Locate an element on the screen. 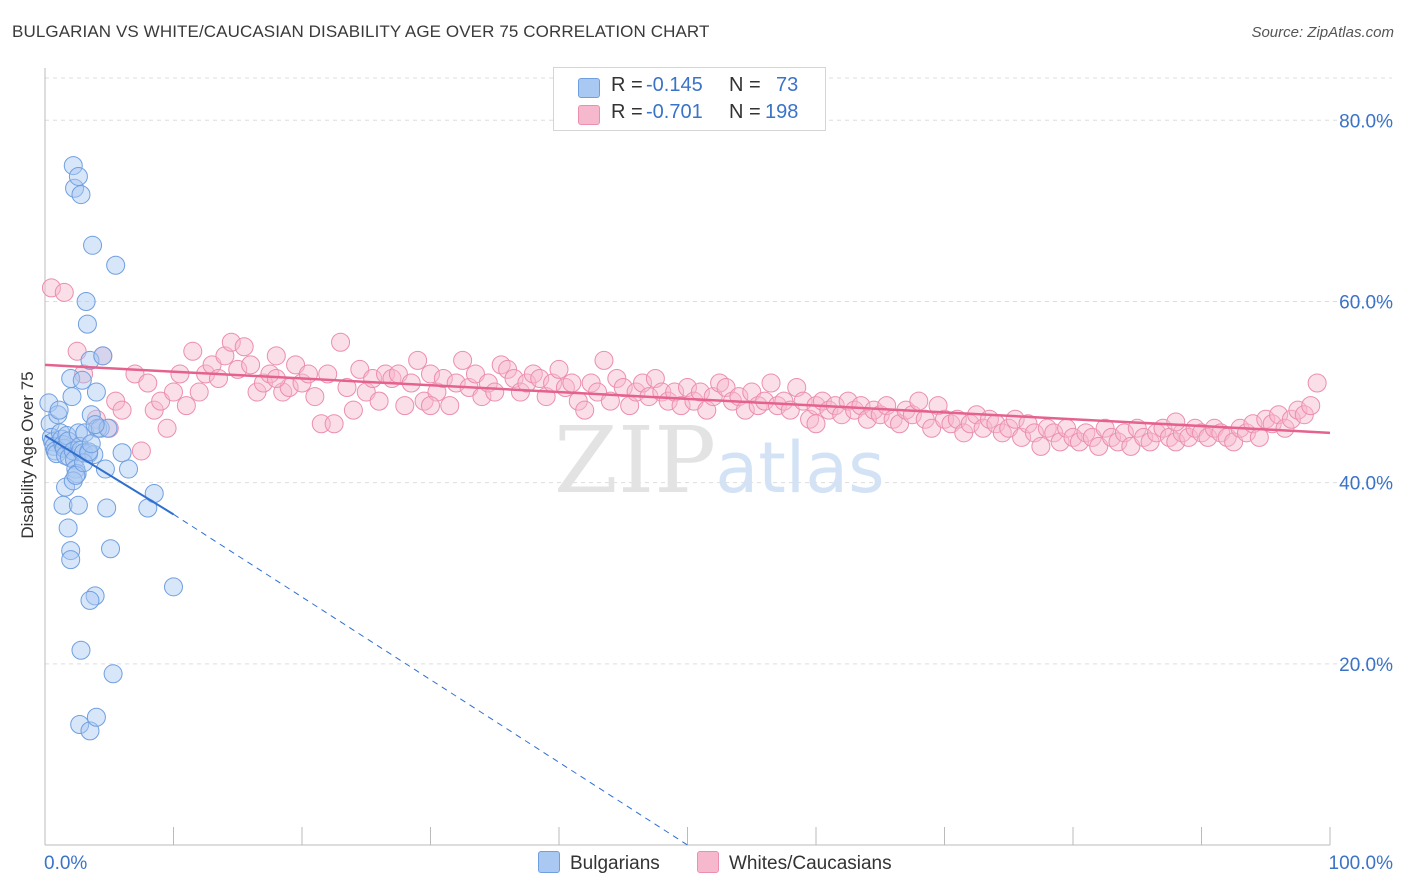 The image size is (1406, 892). legend-r-value-bulgarians: -0.145 is located at coordinates (674, 85).